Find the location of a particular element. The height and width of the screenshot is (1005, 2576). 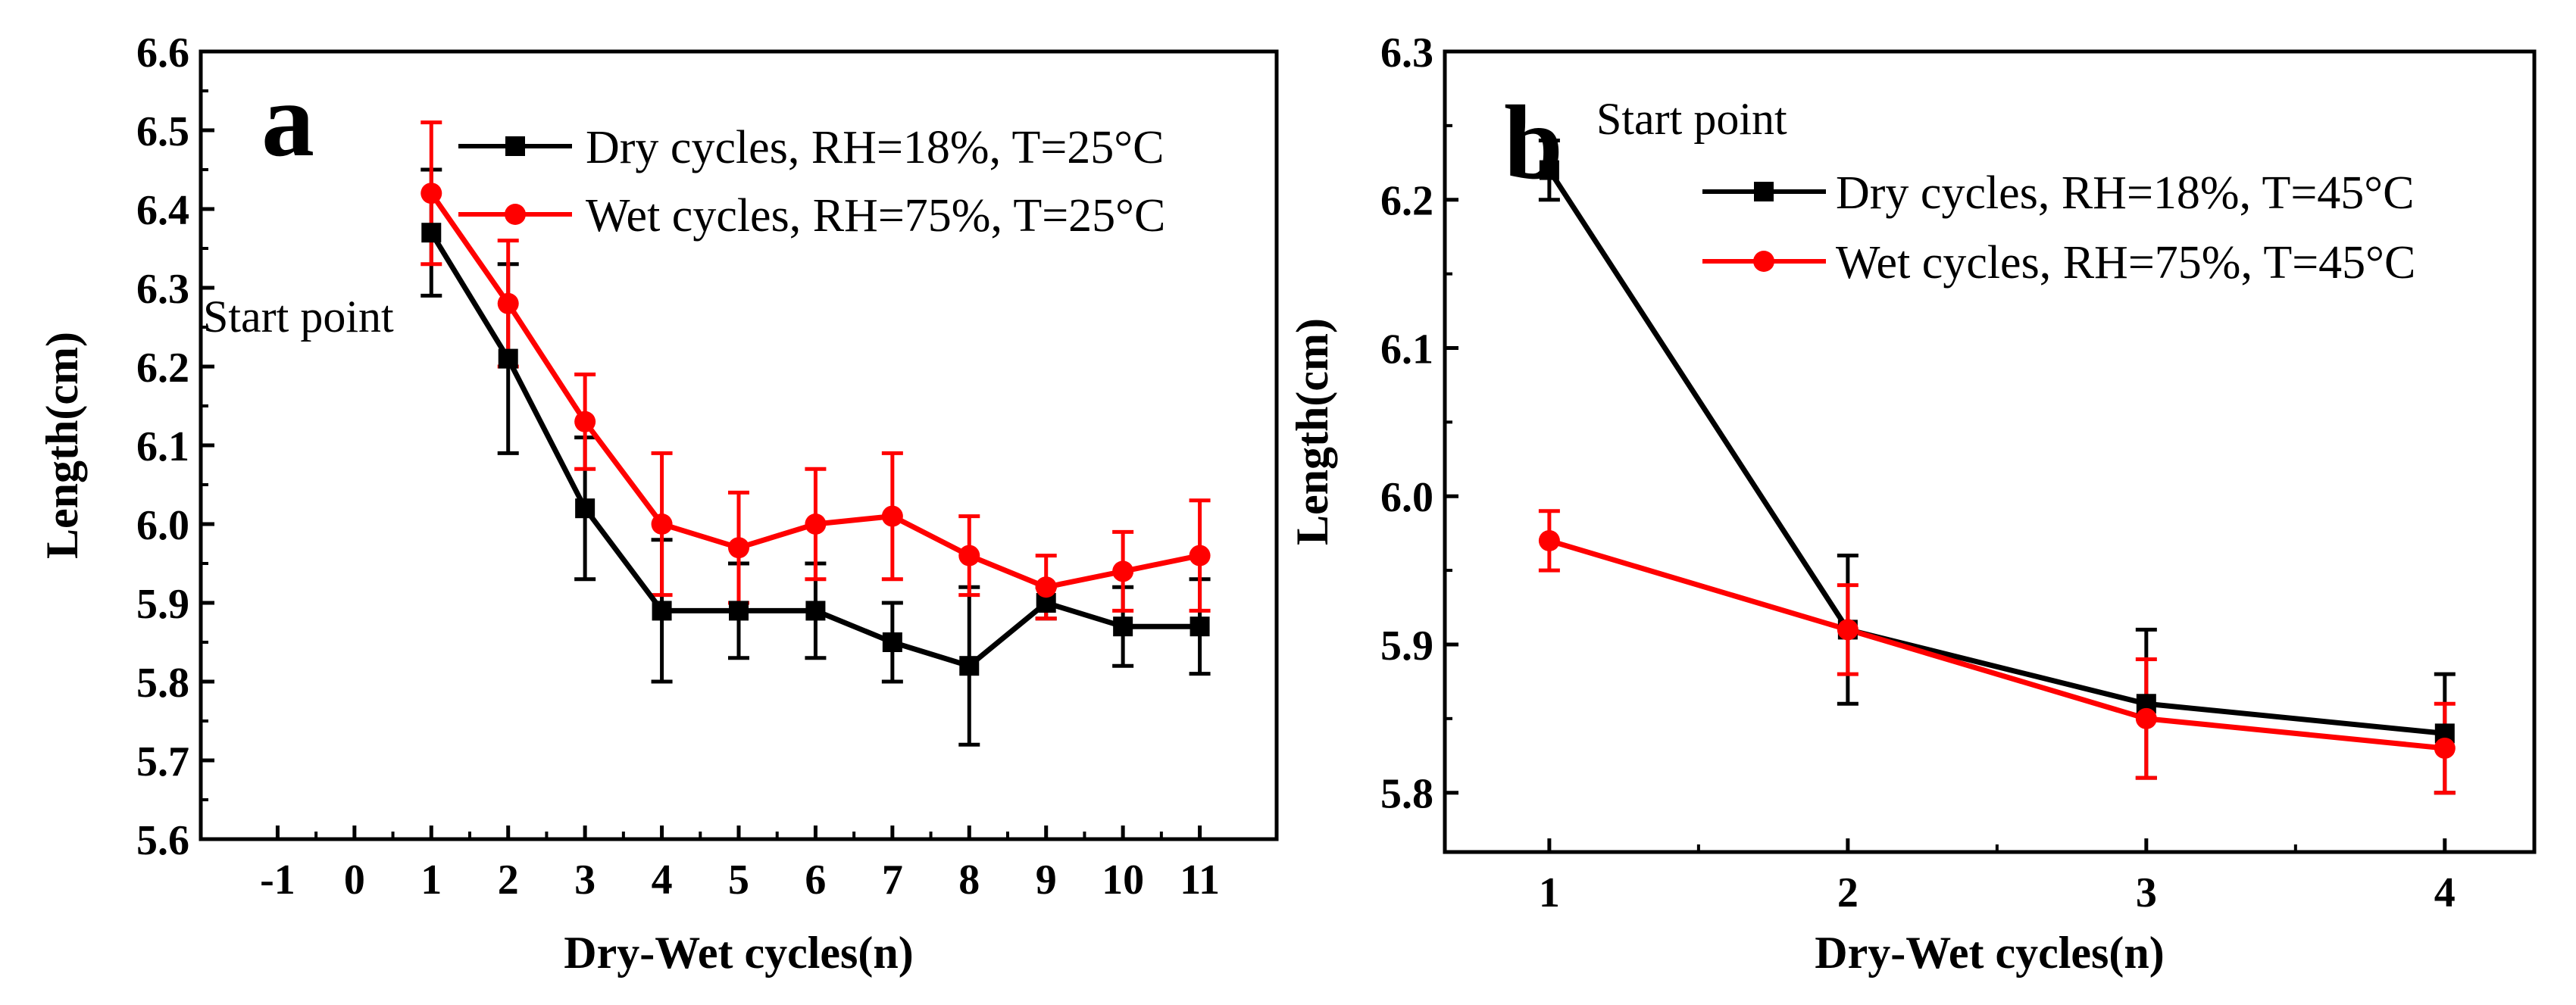

panel-a-y-tick-label: 6.3 is located at coordinates (162, 289).